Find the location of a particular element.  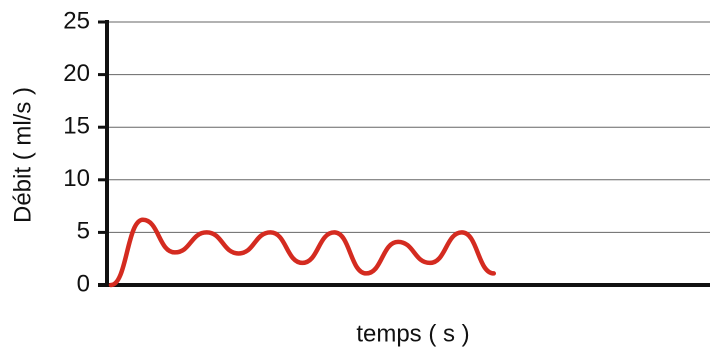

y-axis-title: Débit ( ml/s ) is located at coordinates (22, 155).